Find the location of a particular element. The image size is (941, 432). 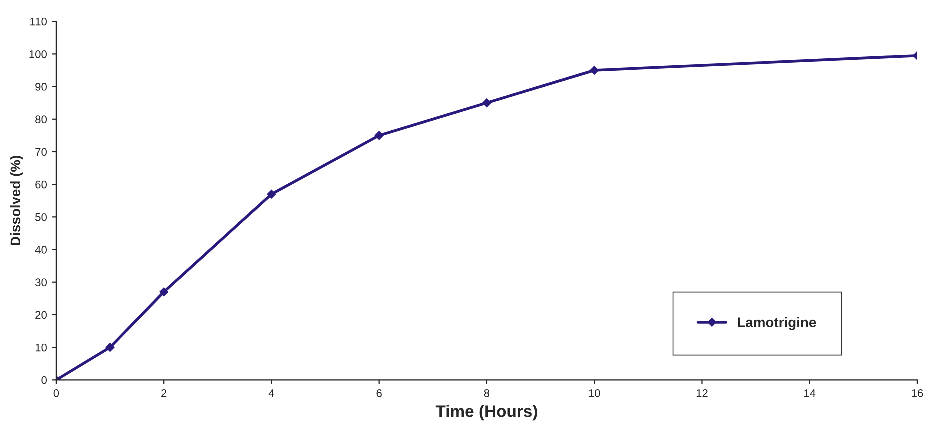

x-tick-label: 16 is located at coordinates (918, 393).